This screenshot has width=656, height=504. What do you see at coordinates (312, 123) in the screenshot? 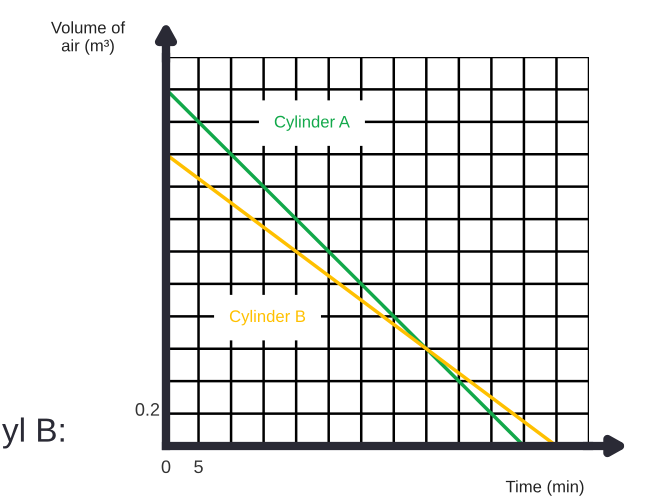
I see `text: Cylinder A` at bounding box center [312, 123].